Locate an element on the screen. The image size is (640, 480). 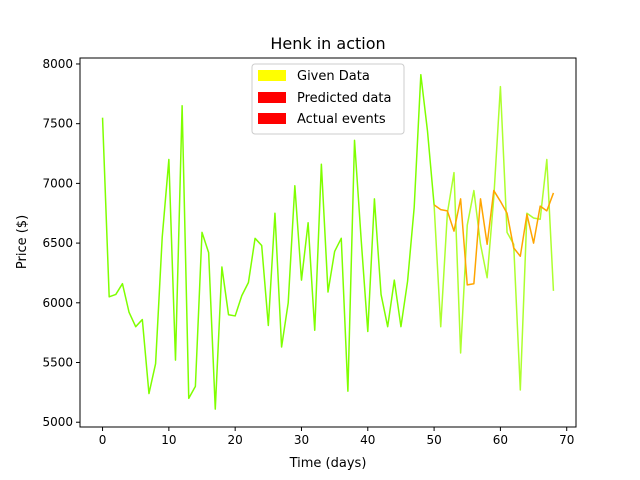
legend-swatch-predicted-data is located at coordinates (272, 97).